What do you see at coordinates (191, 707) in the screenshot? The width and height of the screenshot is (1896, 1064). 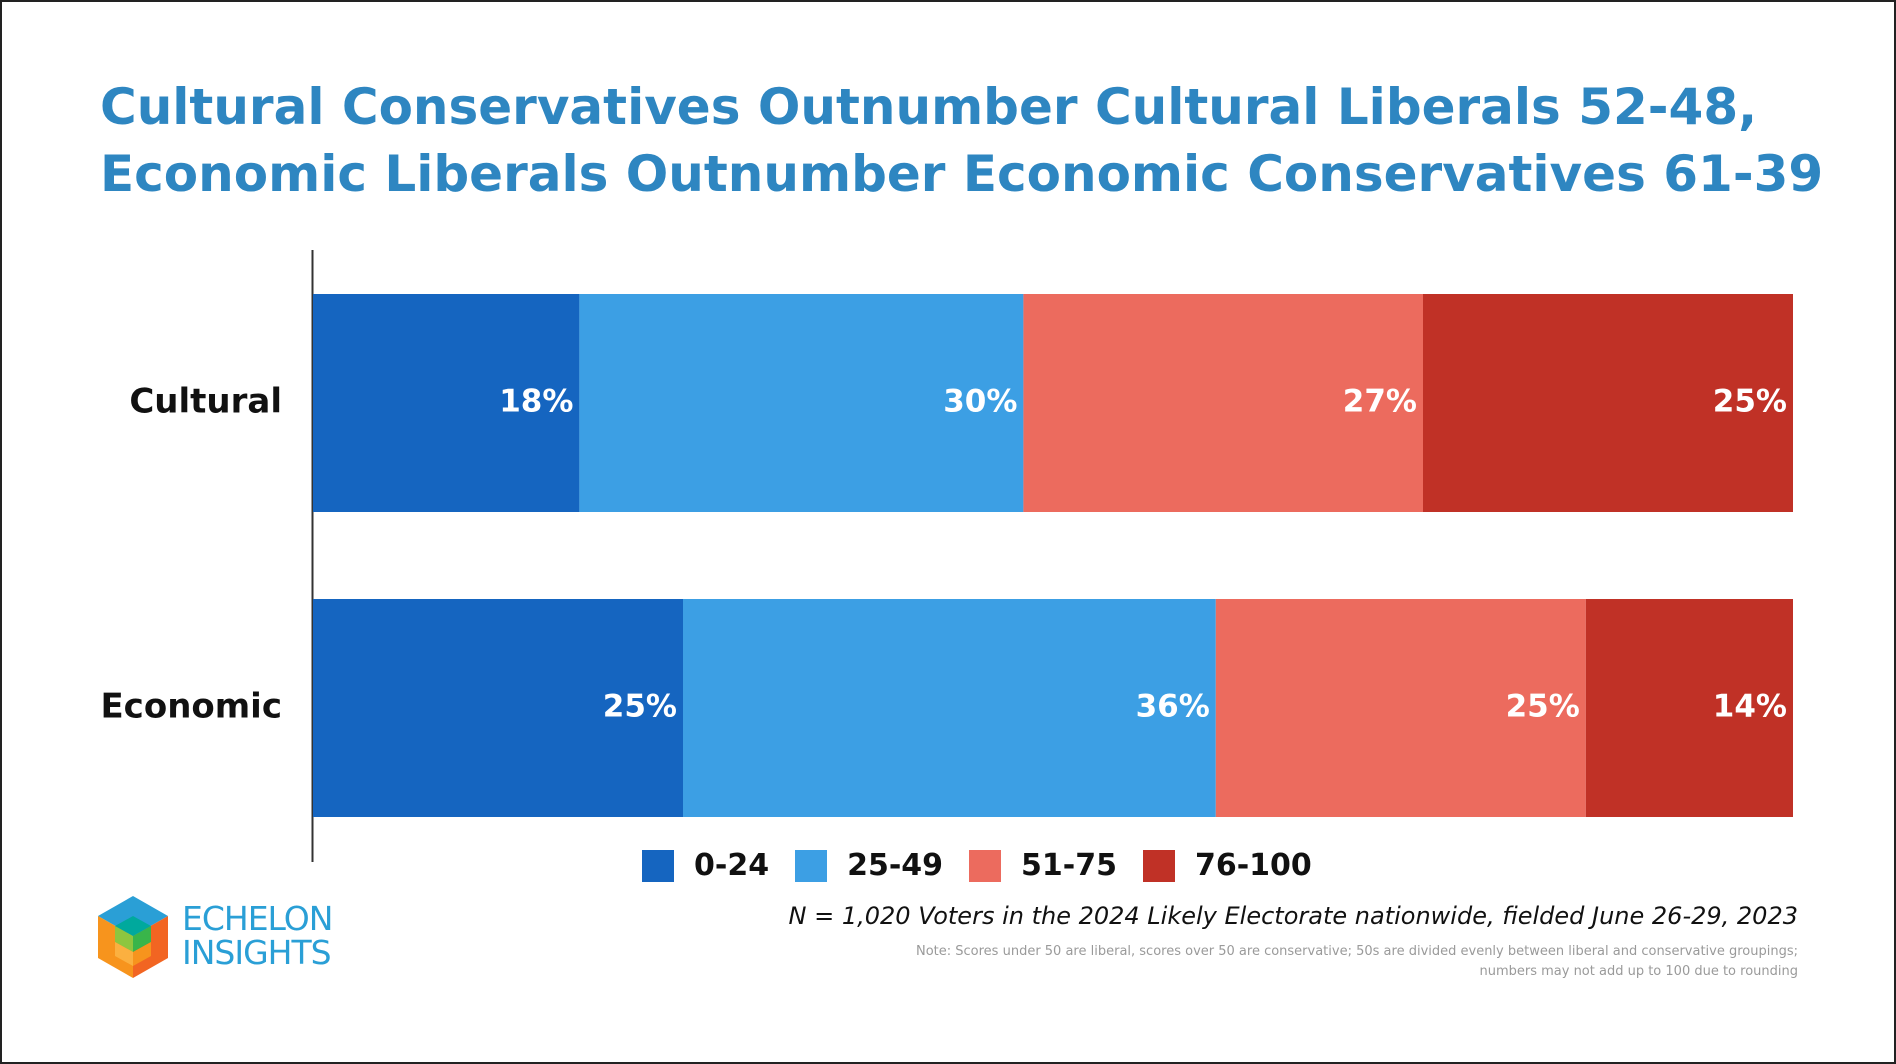 I see `category-label-economic: Economic` at bounding box center [191, 707].